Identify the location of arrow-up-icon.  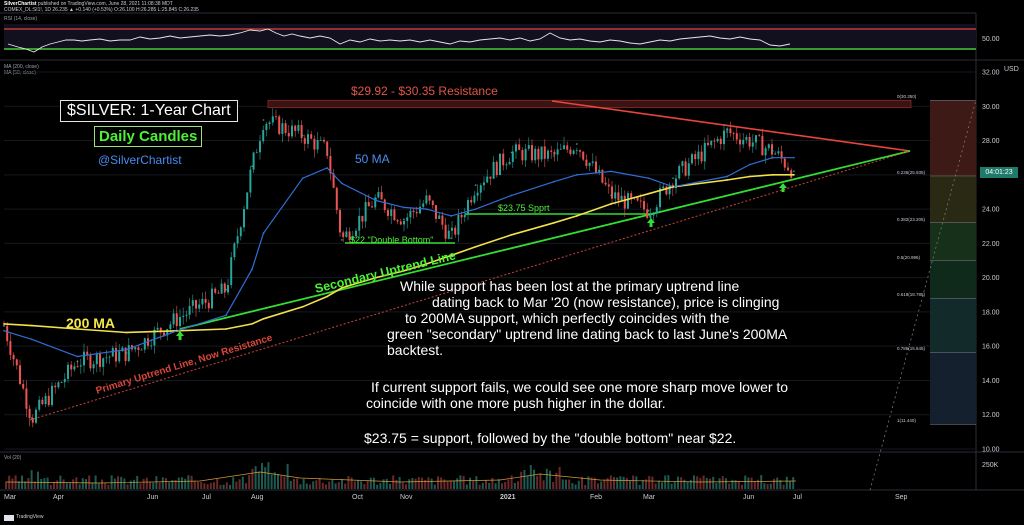
(651, 222).